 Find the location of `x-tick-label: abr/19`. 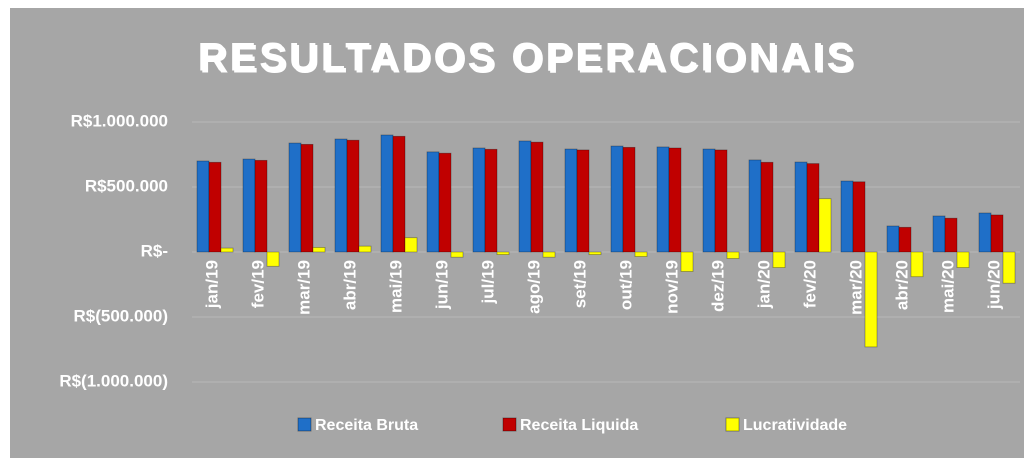

x-tick-label: abr/19 is located at coordinates (349, 285).